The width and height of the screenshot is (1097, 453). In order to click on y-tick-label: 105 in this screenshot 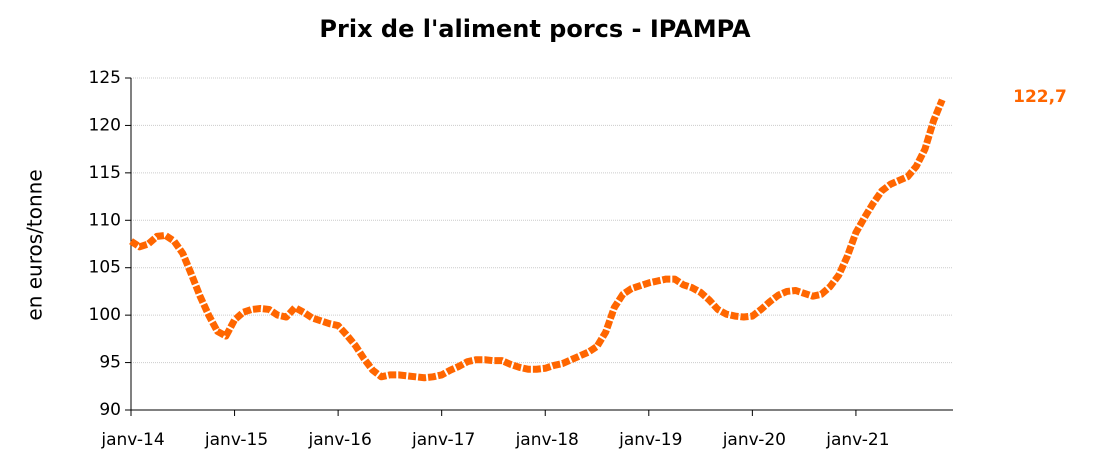, I will do `click(105, 268)`.